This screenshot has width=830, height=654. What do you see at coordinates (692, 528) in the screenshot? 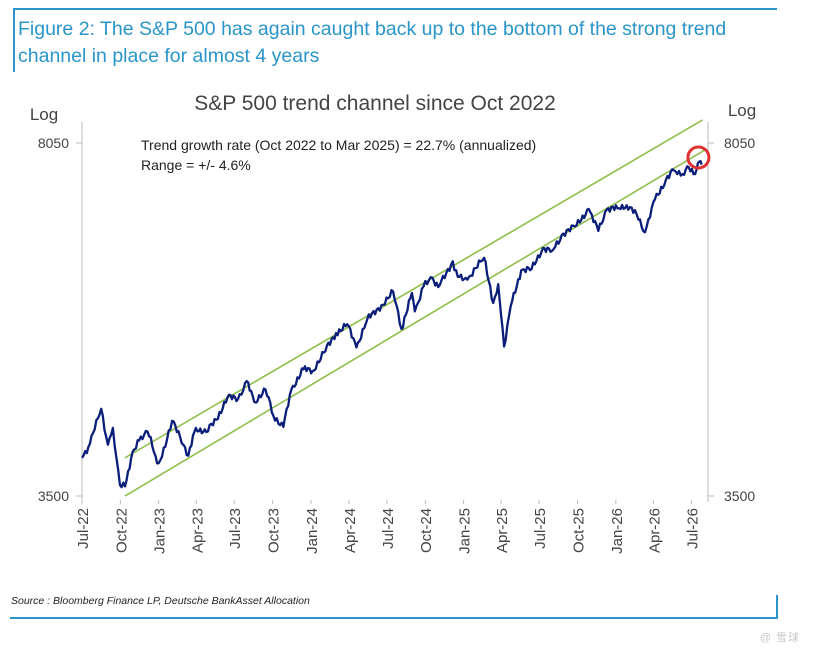
I see `x-tick-label: Jul-26` at bounding box center [692, 528].